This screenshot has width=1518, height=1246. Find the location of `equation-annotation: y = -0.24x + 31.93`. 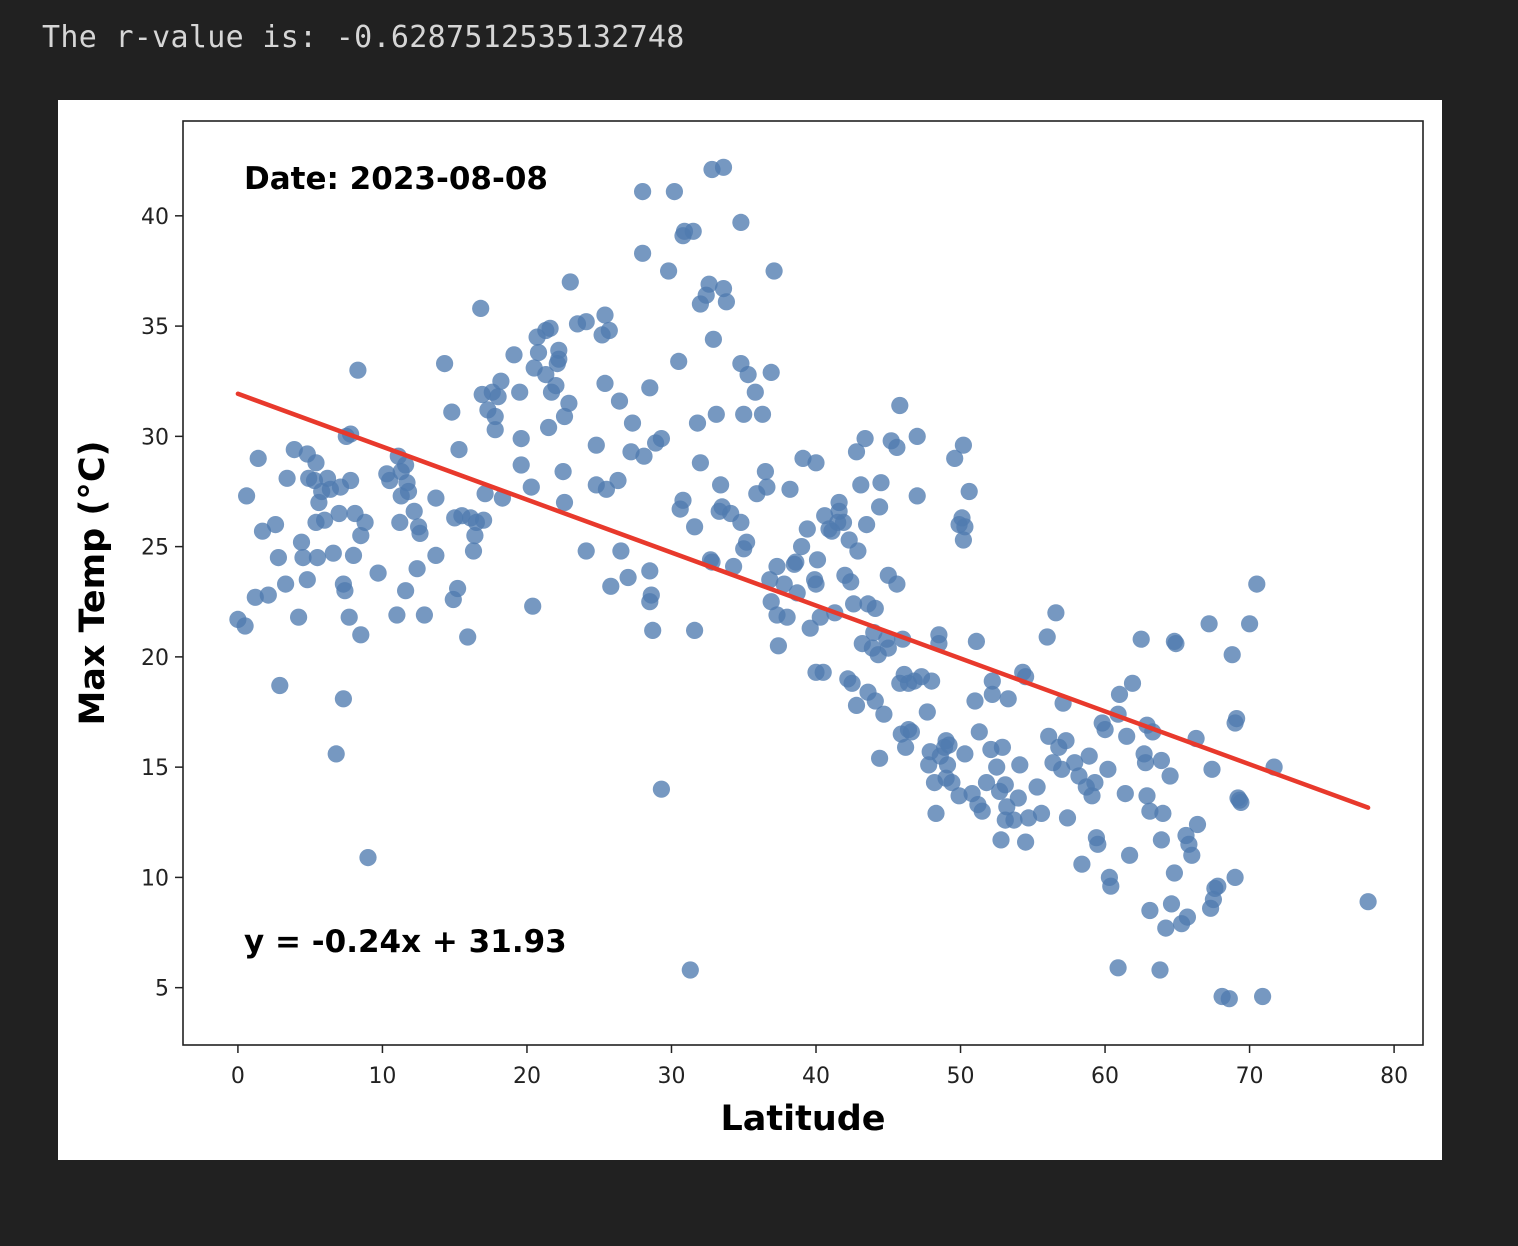

equation-annotation: y = -0.24x + 31.93 is located at coordinates (405, 942).